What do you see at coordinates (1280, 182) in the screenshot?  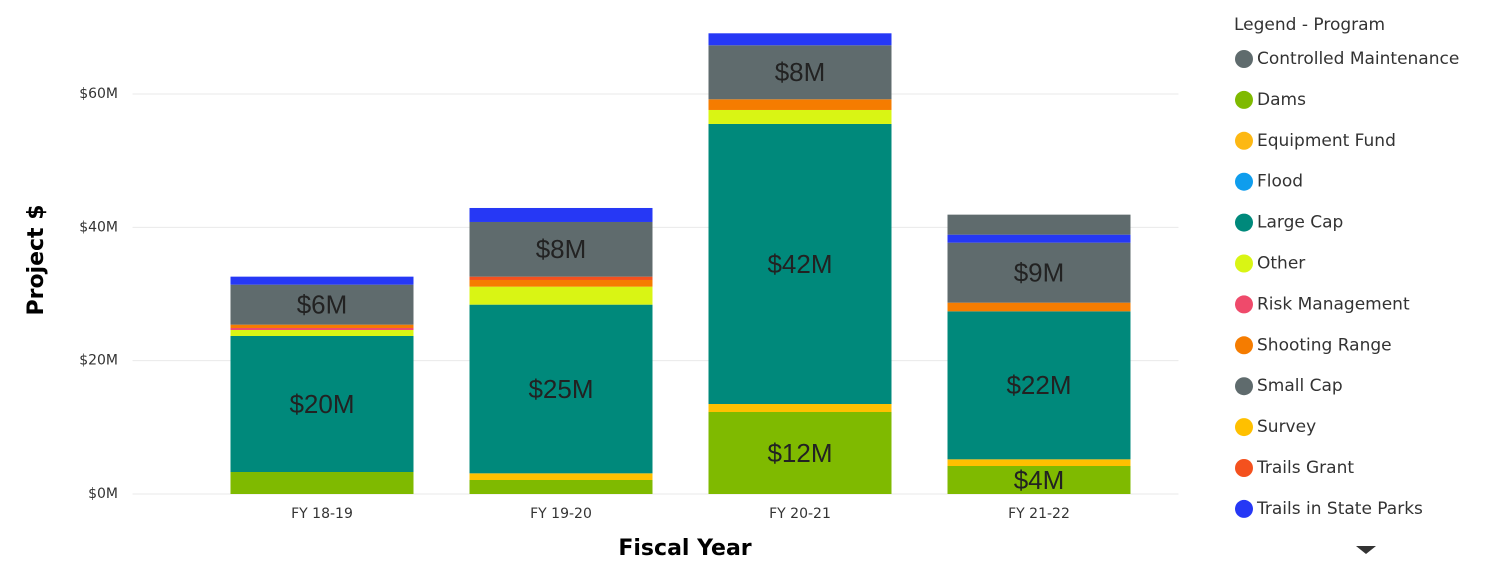 I see `legend-label: Flood` at bounding box center [1280, 182].